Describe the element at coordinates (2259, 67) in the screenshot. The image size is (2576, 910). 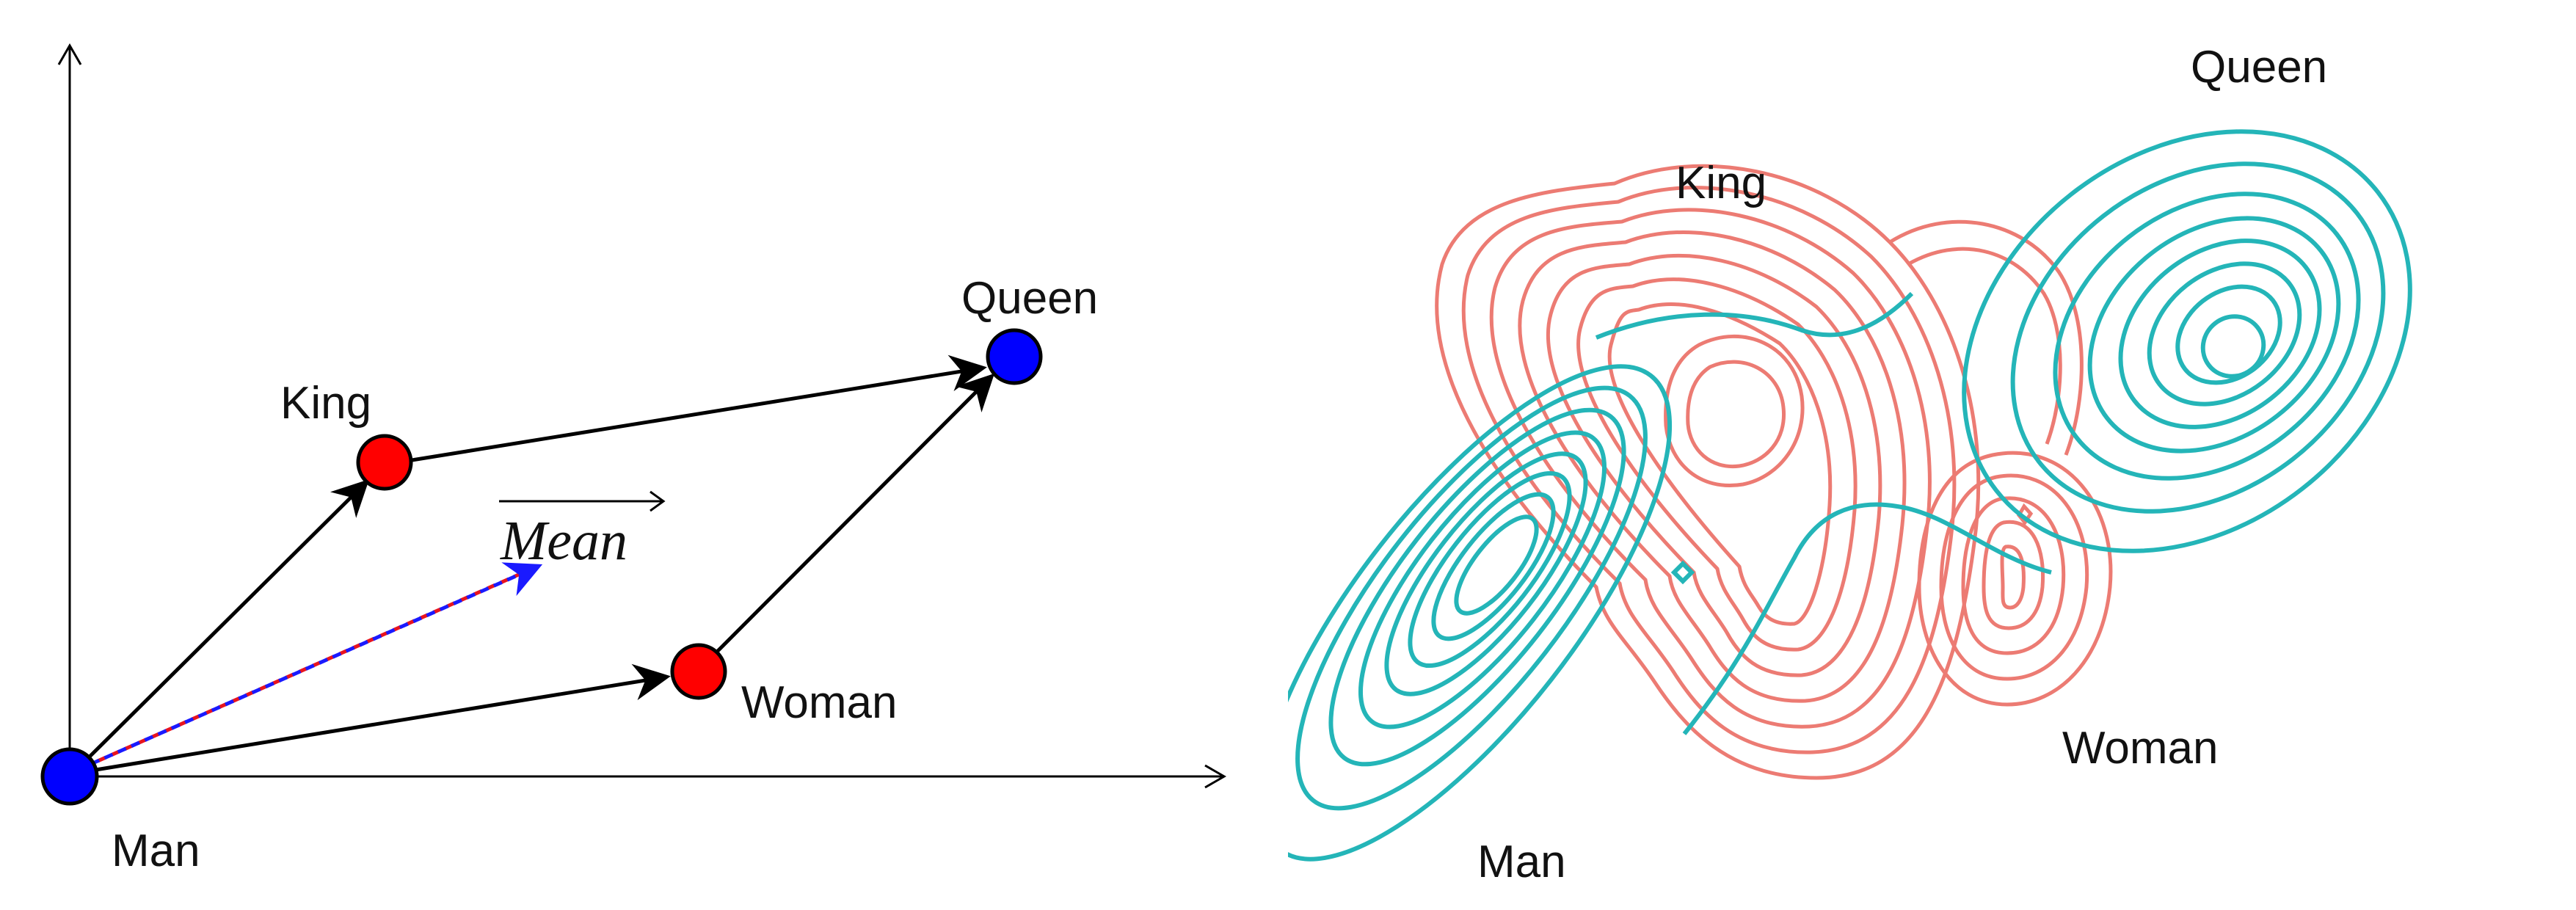
I see `label-queen-right: Queen` at that location.